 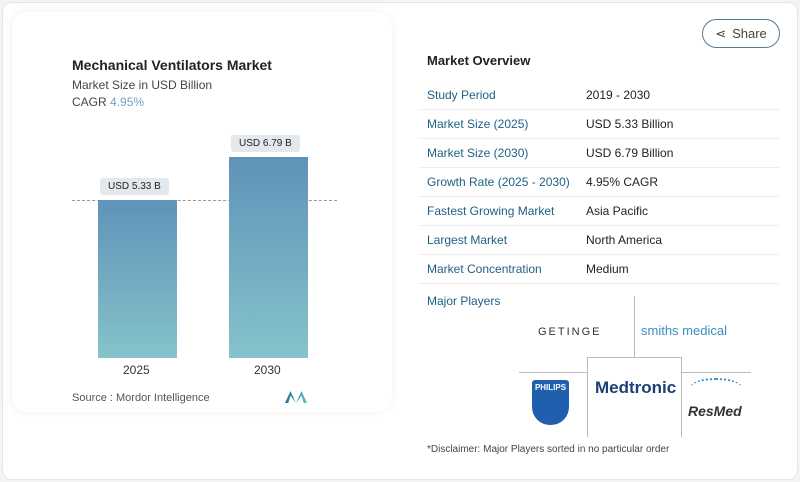 I want to click on share-label: Share, so click(x=749, y=33).